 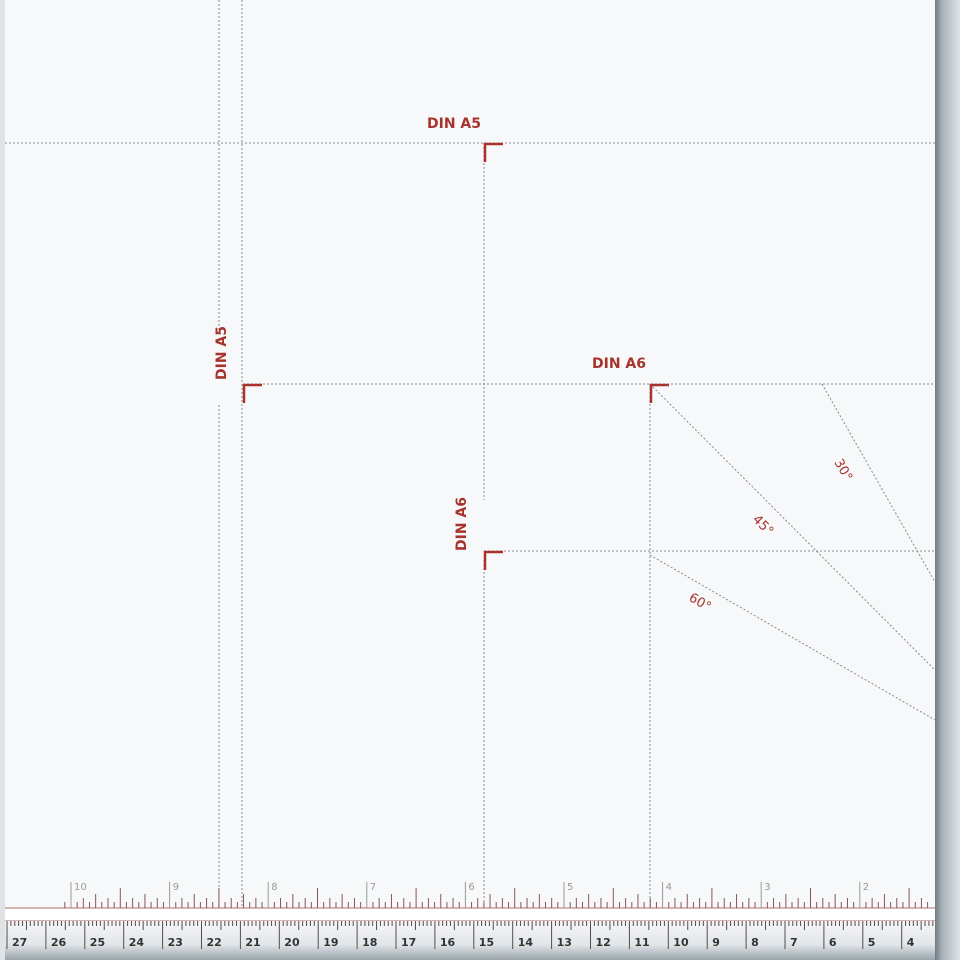 I want to click on cm-label: 20, so click(x=292, y=942).